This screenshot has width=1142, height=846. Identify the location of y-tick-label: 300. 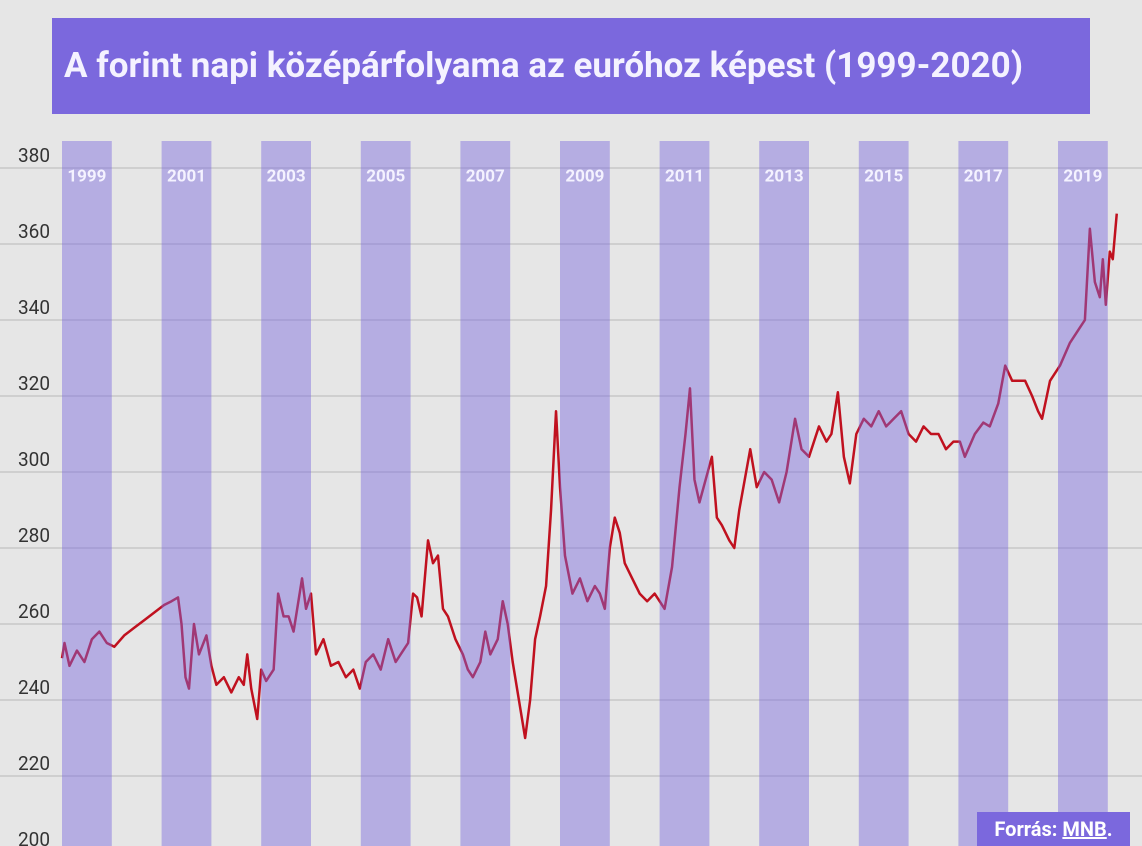
(34, 459).